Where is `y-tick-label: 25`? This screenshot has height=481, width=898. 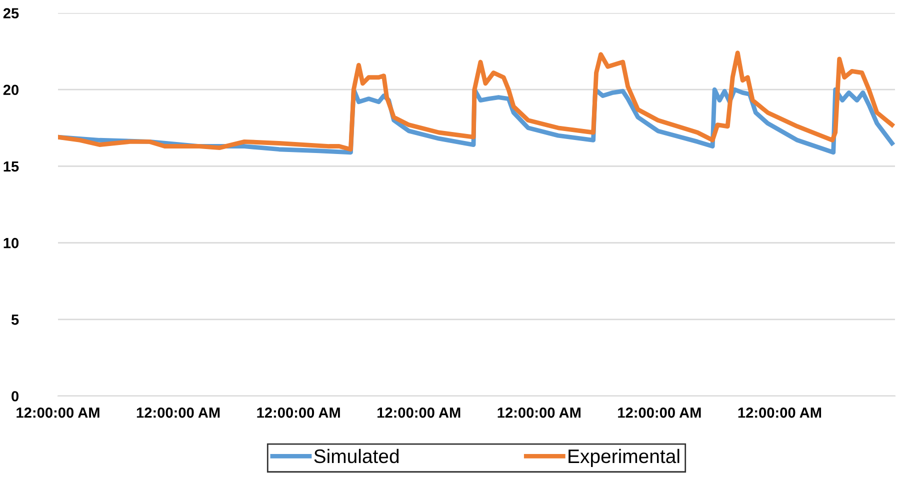
y-tick-label: 25 is located at coordinates (11, 13).